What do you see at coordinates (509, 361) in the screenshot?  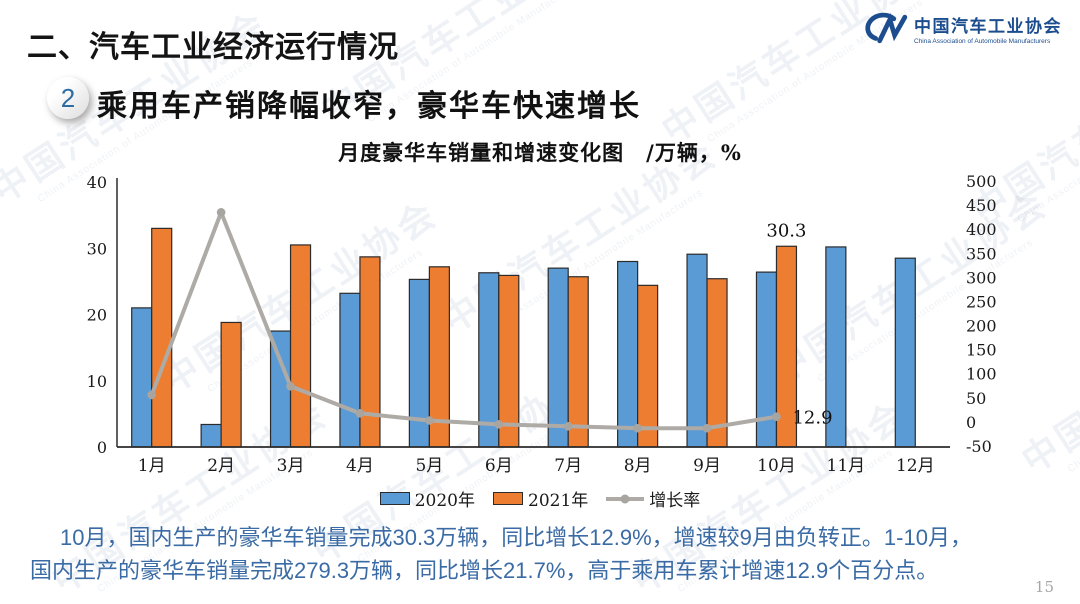 I see `bar-2021年-6月` at bounding box center [509, 361].